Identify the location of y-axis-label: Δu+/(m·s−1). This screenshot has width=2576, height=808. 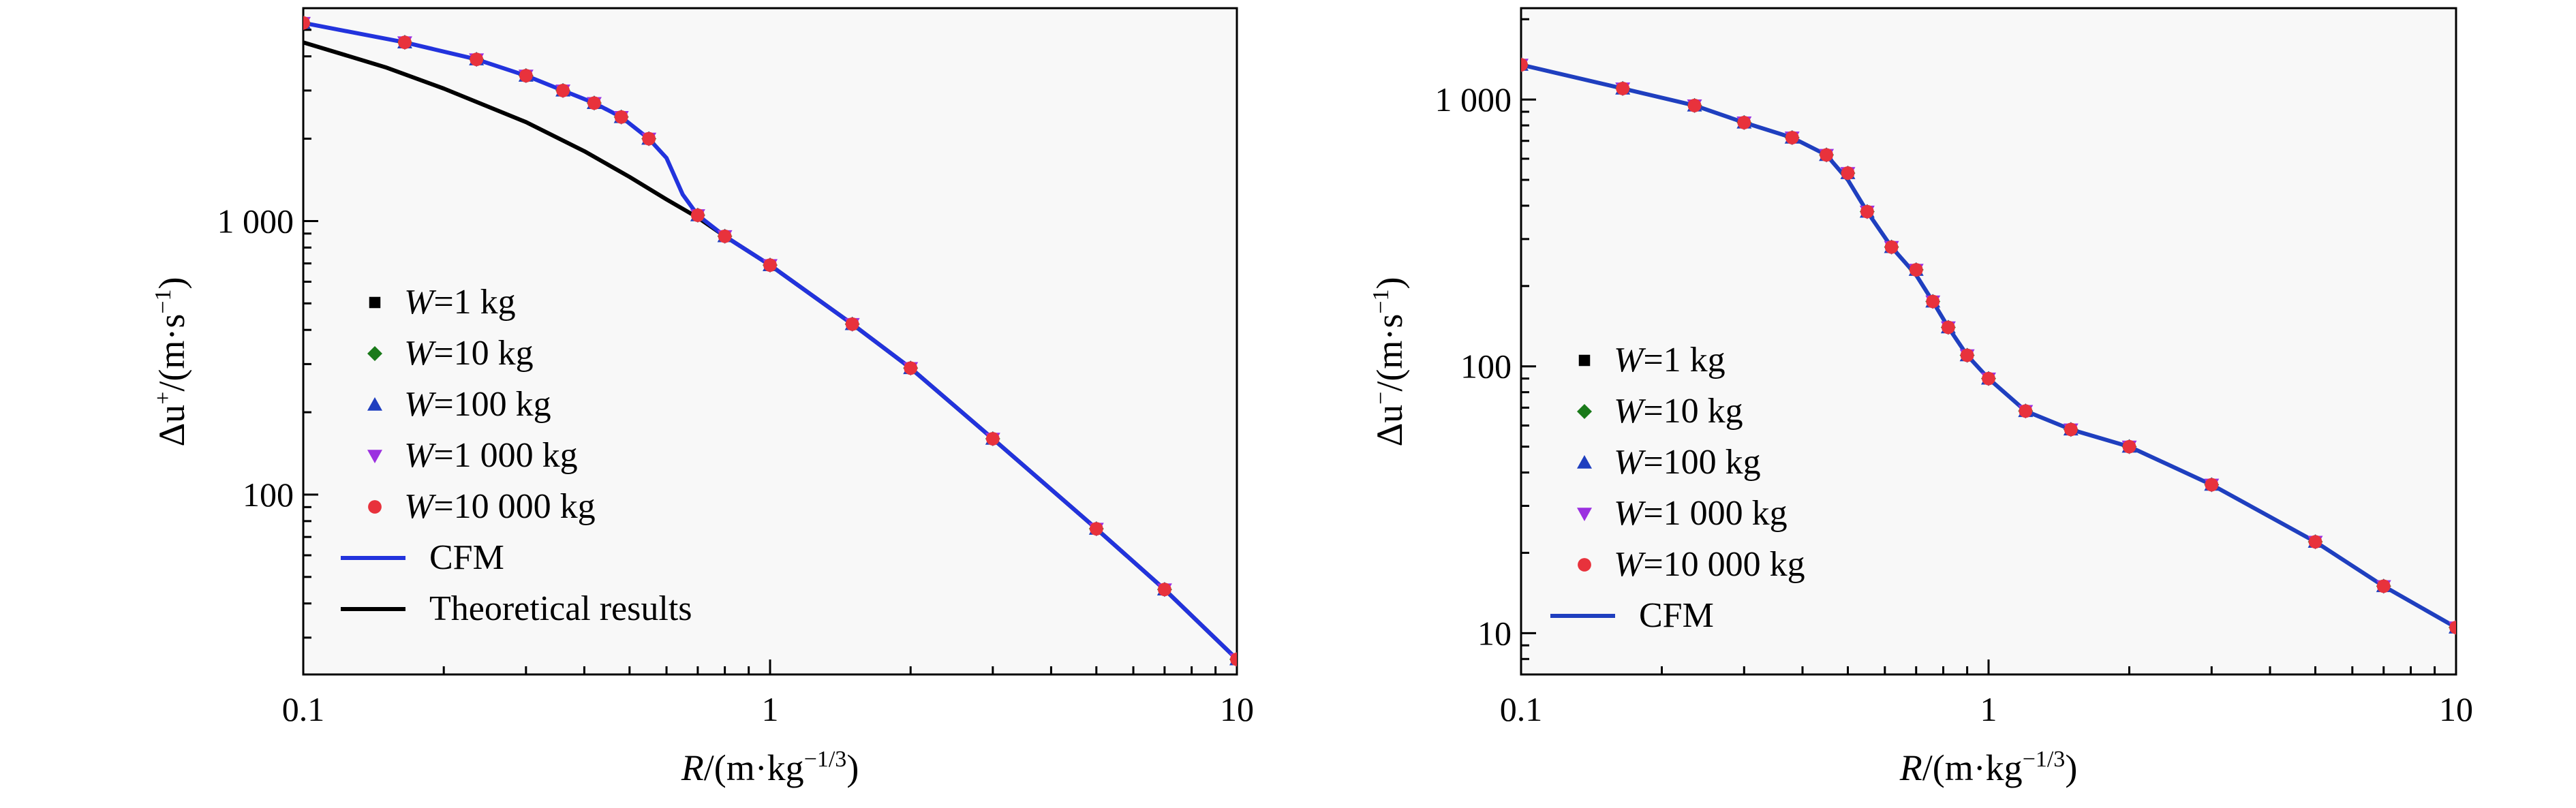
(171, 362).